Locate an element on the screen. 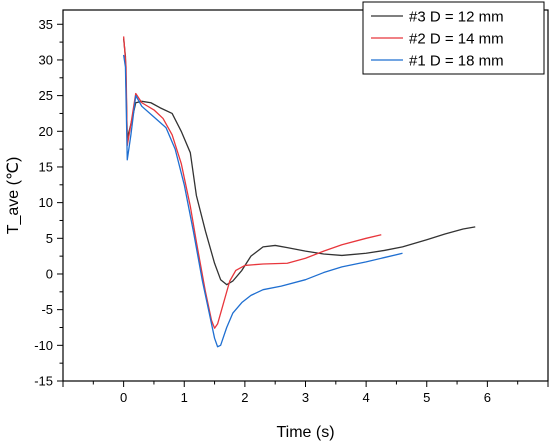 This screenshot has width=550, height=447. legend-label: #2 D = 14 mm is located at coordinates (456, 39).